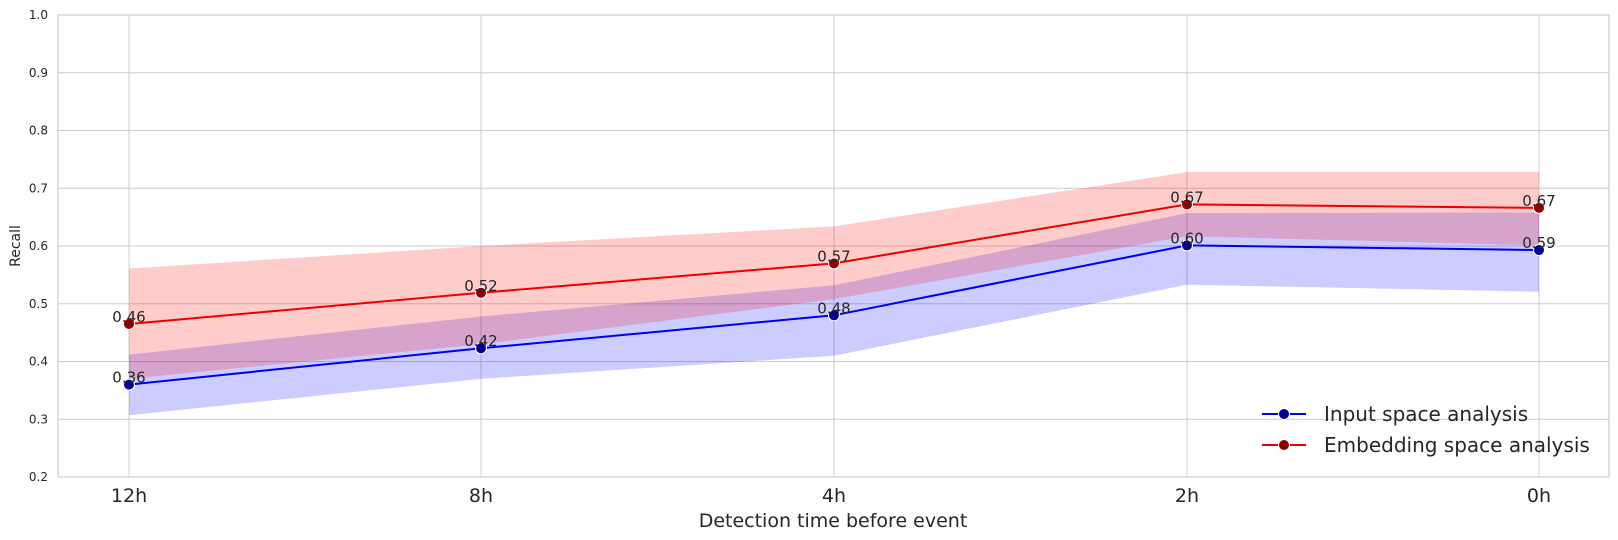 This screenshot has width=1618, height=540. I want to click on y-tick-label-4: 0.6, so click(38, 246).